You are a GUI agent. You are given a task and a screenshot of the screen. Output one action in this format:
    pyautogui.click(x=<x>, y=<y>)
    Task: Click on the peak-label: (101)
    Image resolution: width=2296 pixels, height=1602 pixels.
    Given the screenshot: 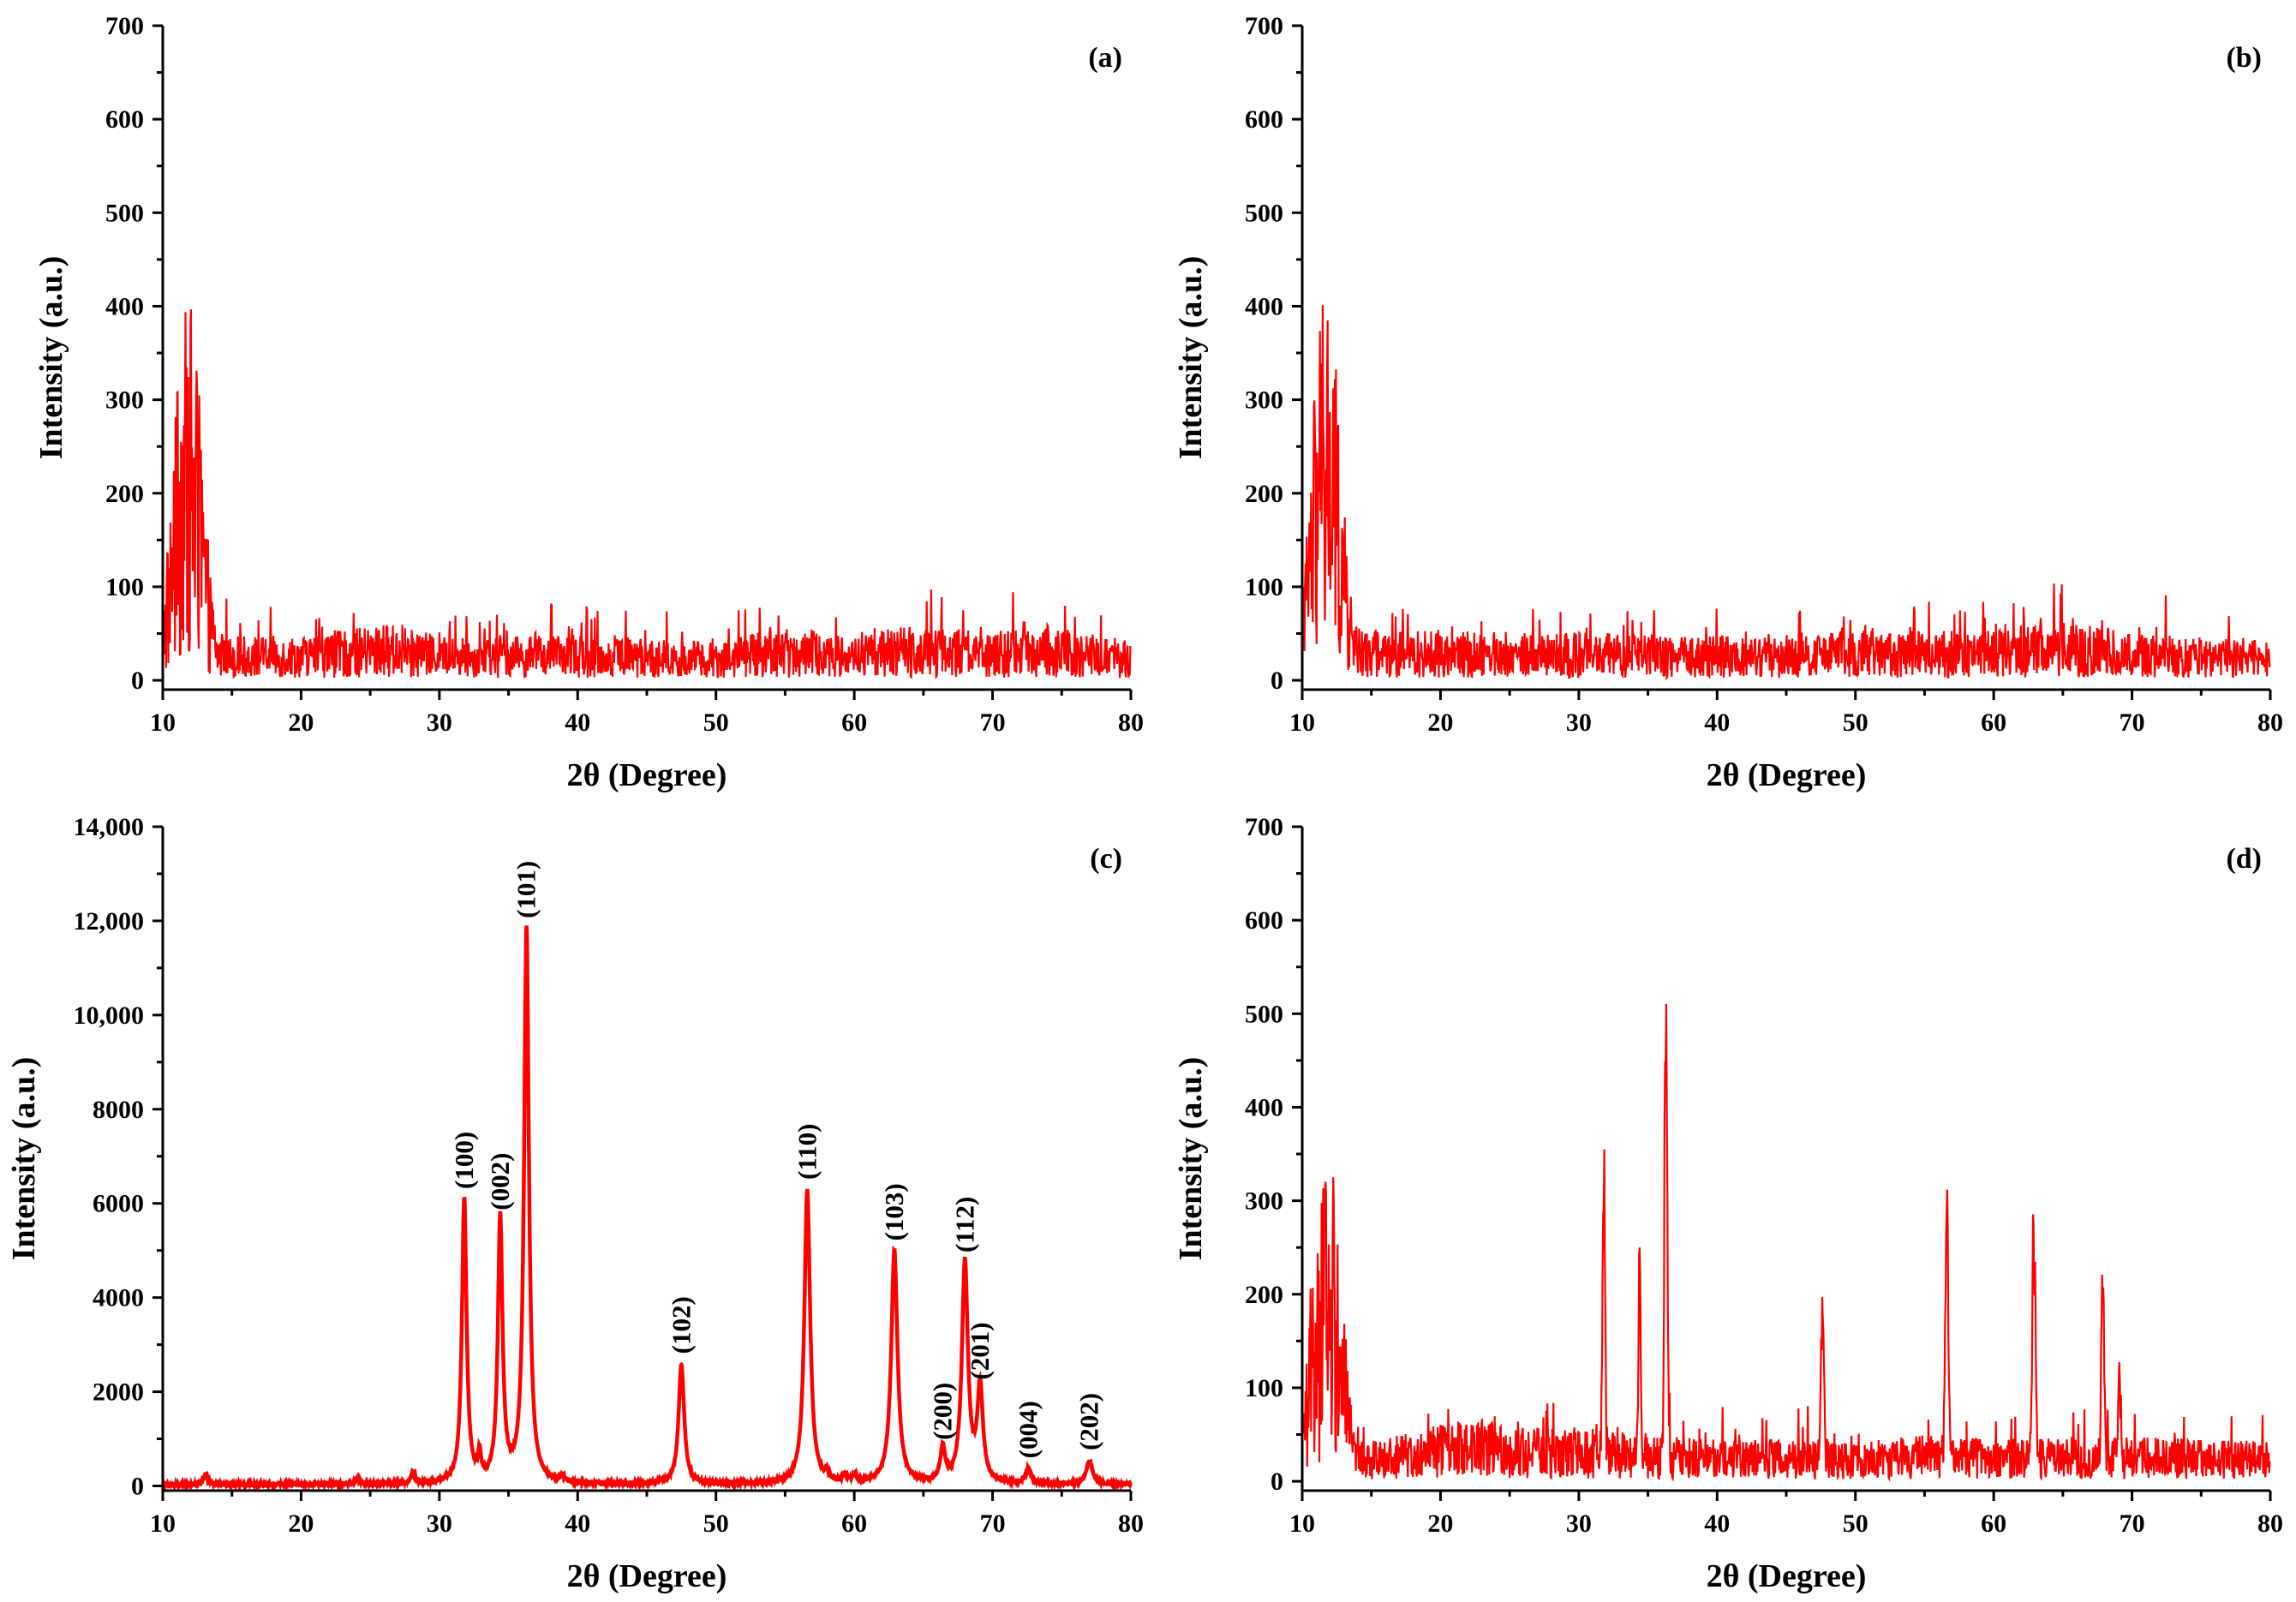 What is the action you would take?
    pyautogui.click(x=526, y=889)
    